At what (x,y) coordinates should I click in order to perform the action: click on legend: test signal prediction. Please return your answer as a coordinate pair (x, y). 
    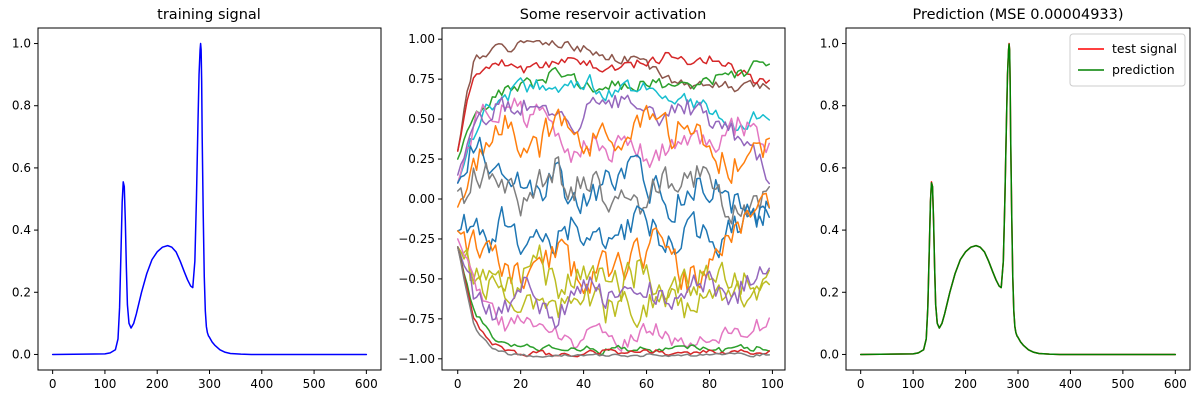
    Looking at the image, I should click on (1127, 60).